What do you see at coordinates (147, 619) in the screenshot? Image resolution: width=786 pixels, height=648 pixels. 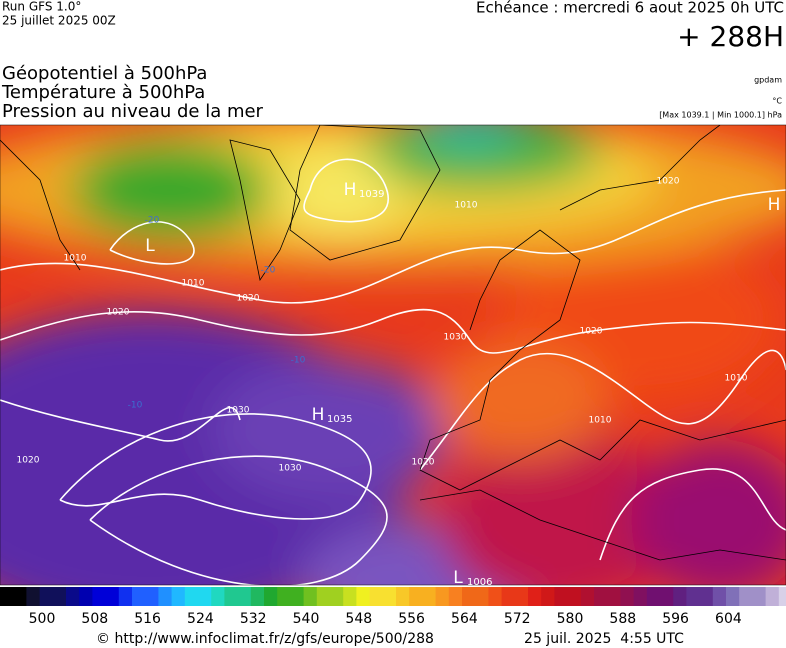 I see `colorbar-label: 516` at bounding box center [147, 619].